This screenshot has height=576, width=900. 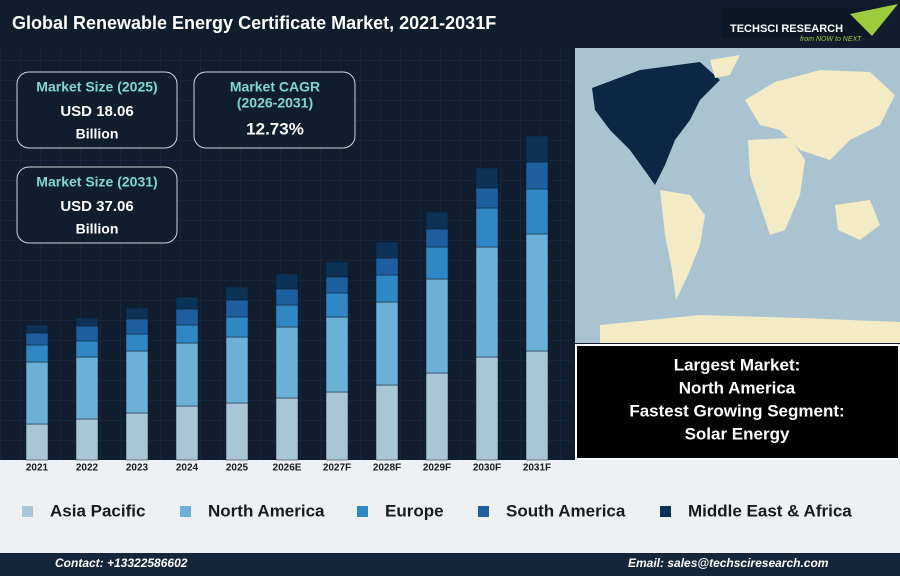 What do you see at coordinates (187, 468) in the screenshot?
I see `x-tick-label: 2024` at bounding box center [187, 468].